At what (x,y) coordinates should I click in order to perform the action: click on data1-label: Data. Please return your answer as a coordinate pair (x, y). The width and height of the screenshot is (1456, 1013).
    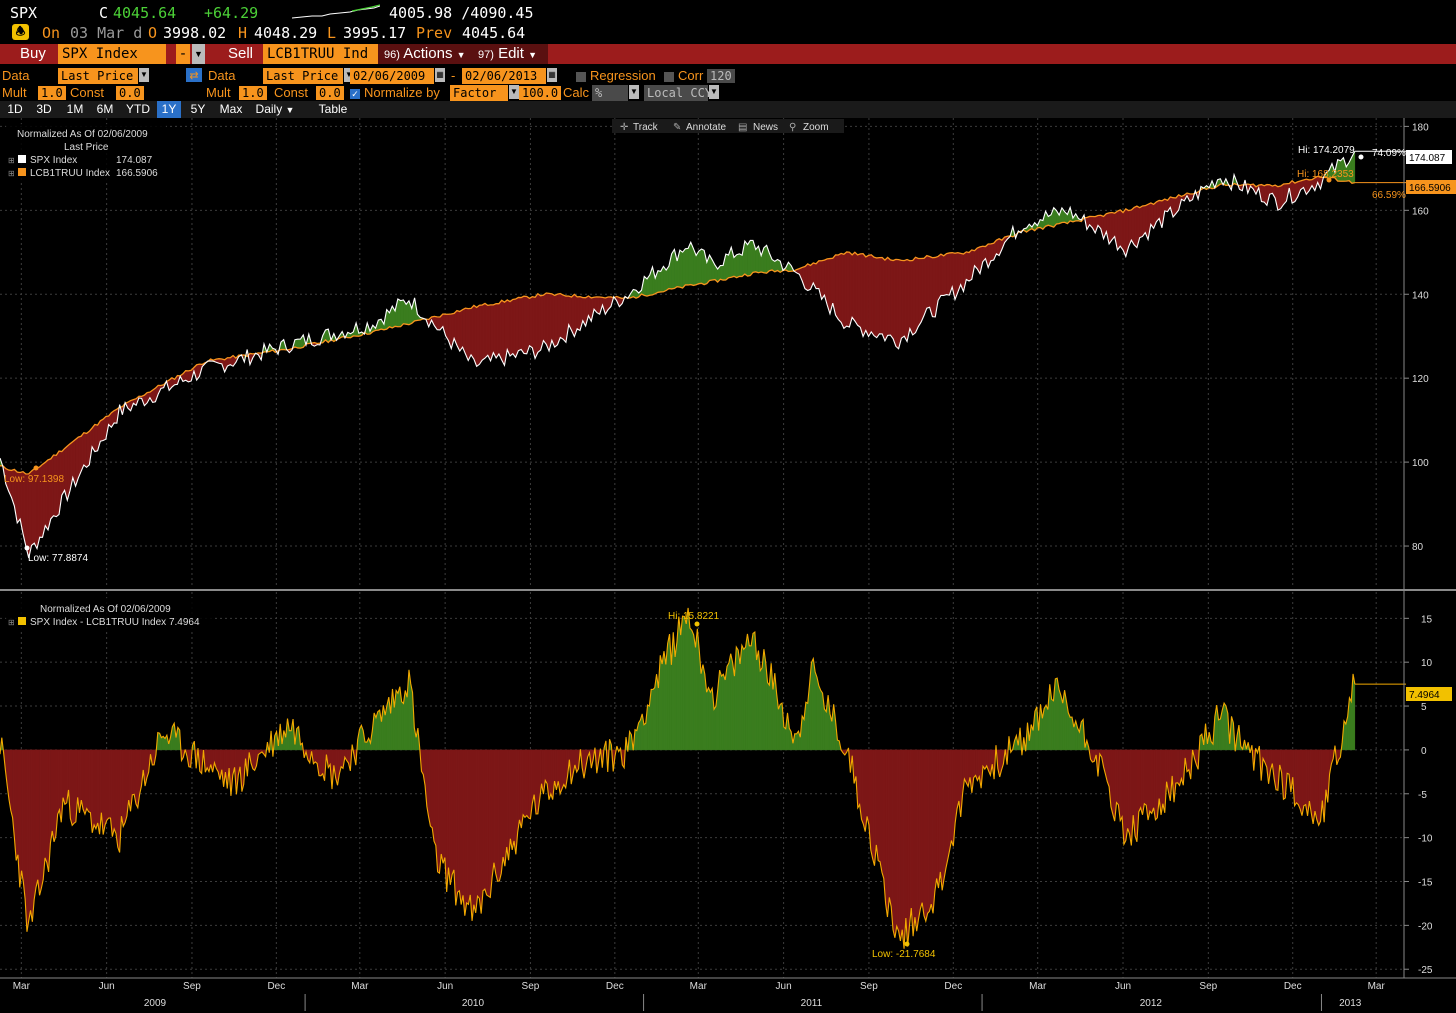
    Looking at the image, I should click on (16, 75).